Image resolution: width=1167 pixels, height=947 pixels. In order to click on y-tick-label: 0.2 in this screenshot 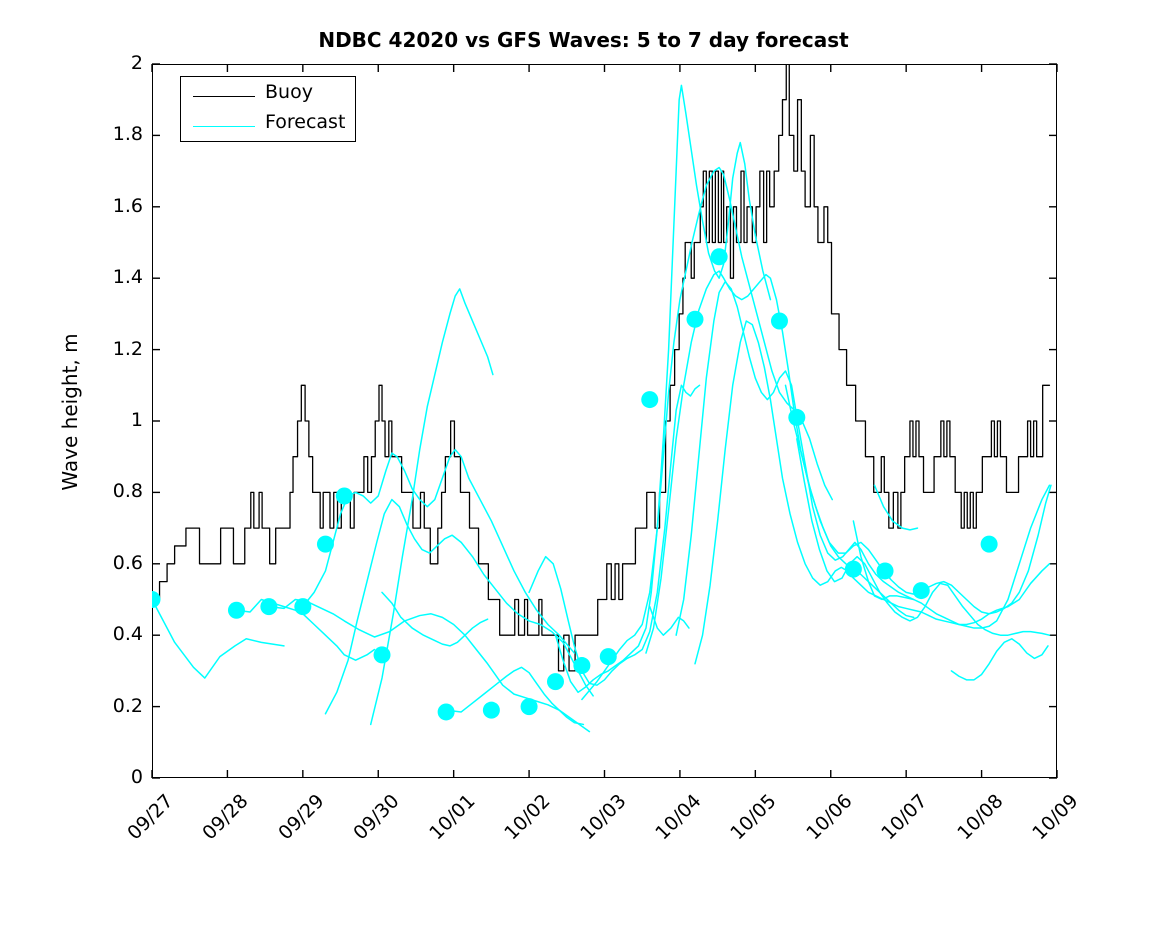, I will do `click(127, 705)`.